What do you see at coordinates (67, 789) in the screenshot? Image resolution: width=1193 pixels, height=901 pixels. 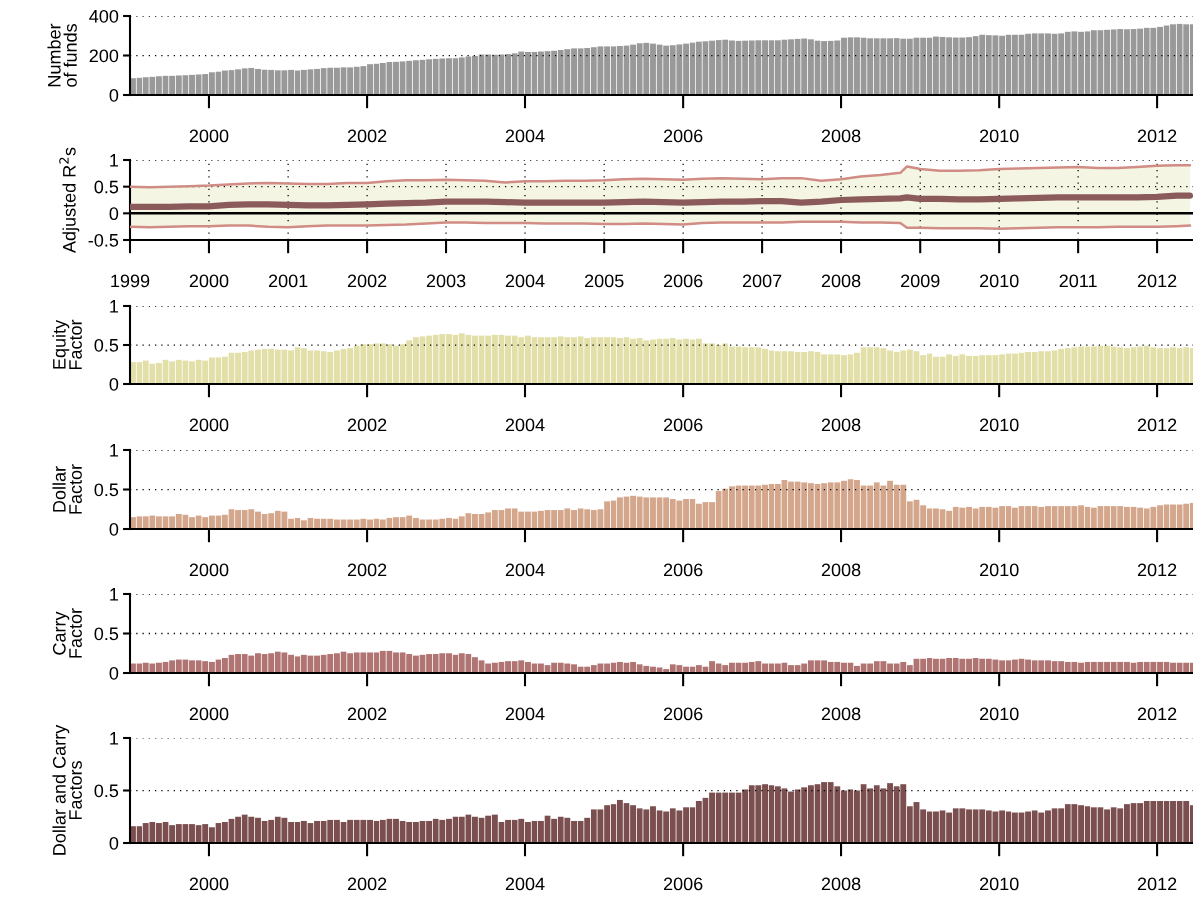 I see `y-axis-title: Dollar and Carry Factors` at bounding box center [67, 789].